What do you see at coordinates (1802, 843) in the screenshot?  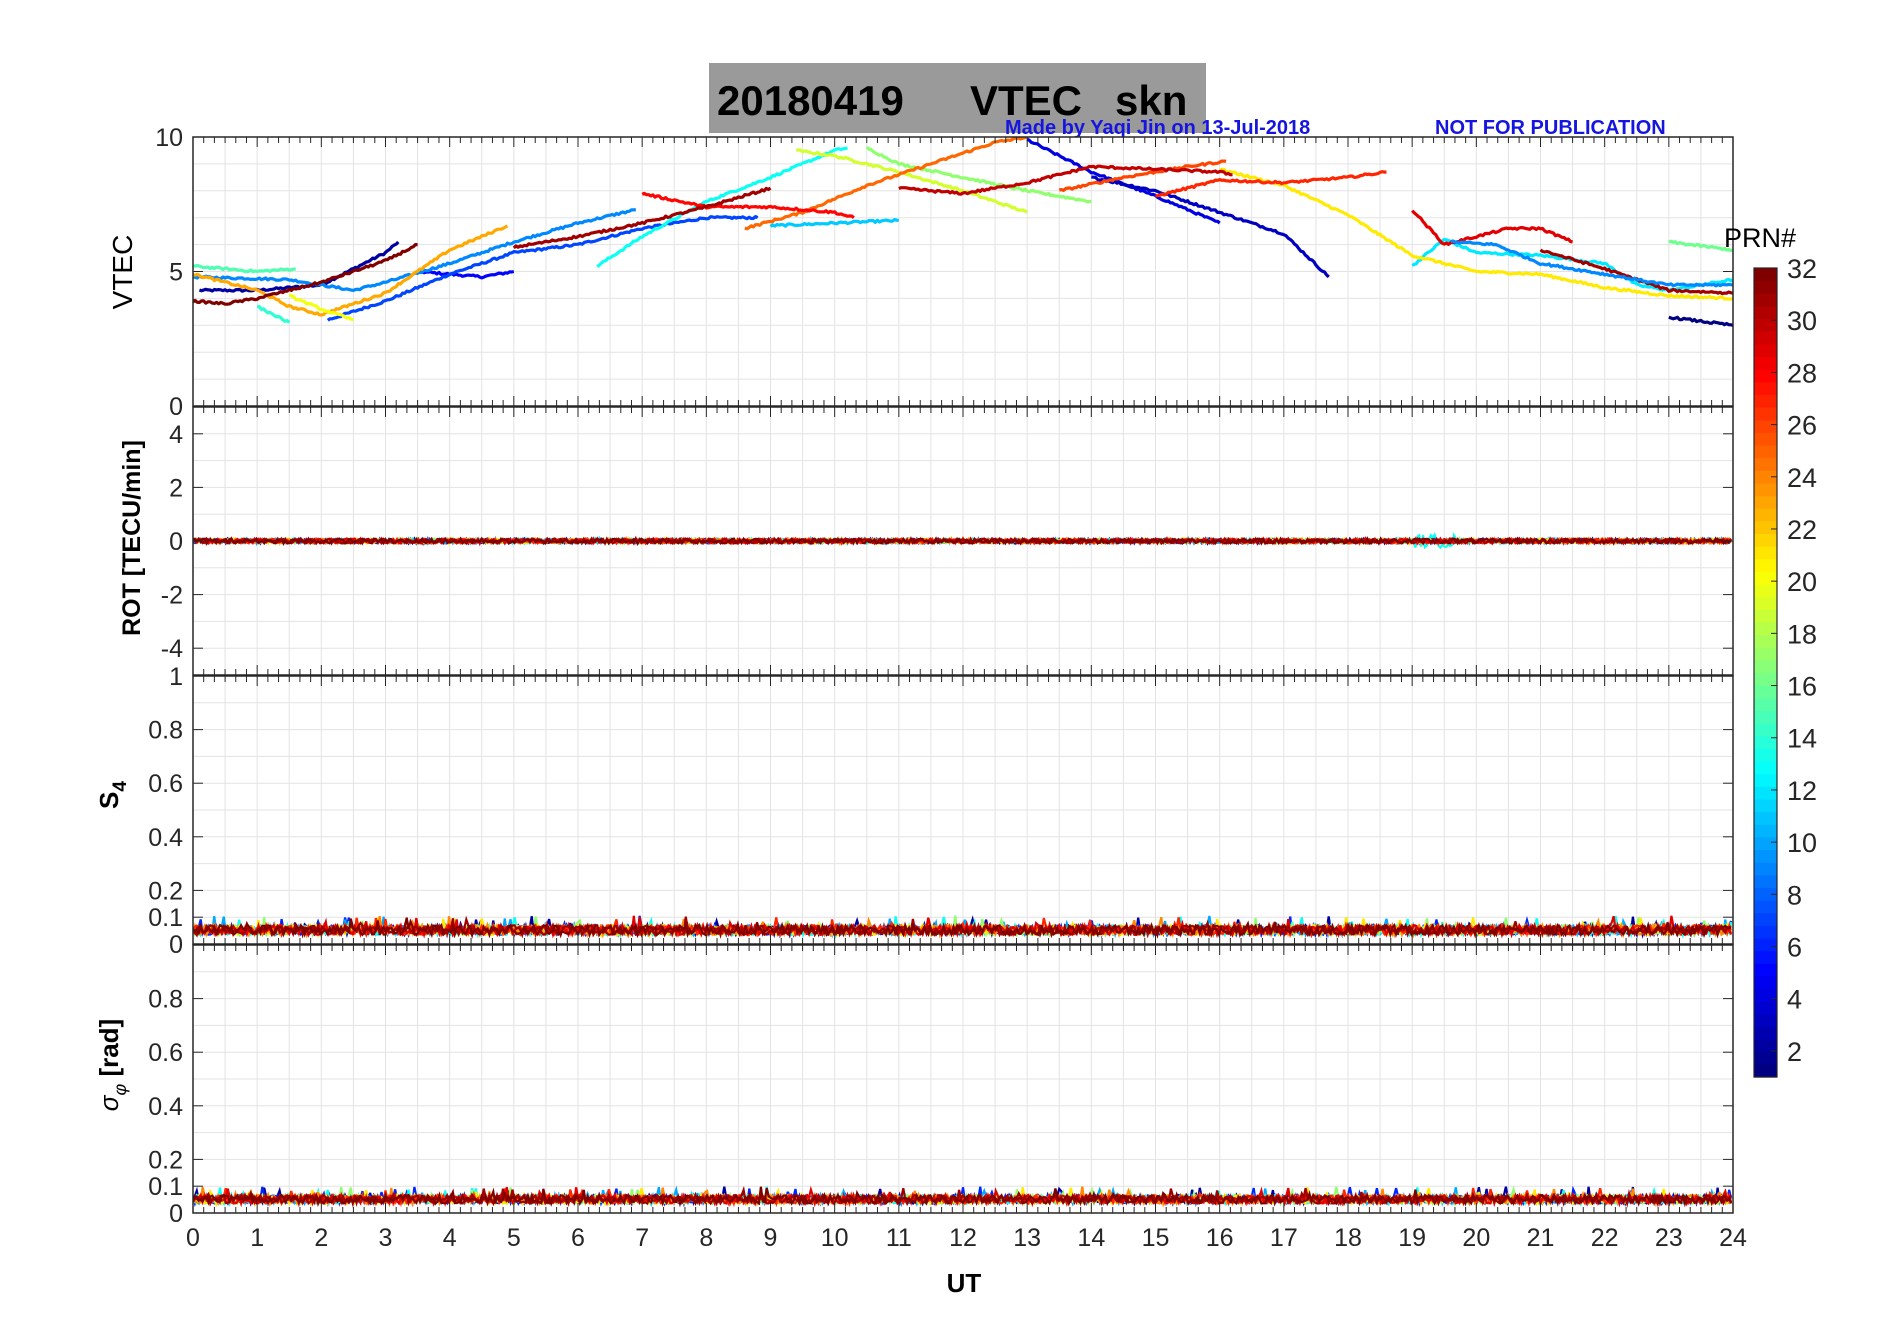 I see `colorbar-tick-label: 10` at bounding box center [1802, 843].